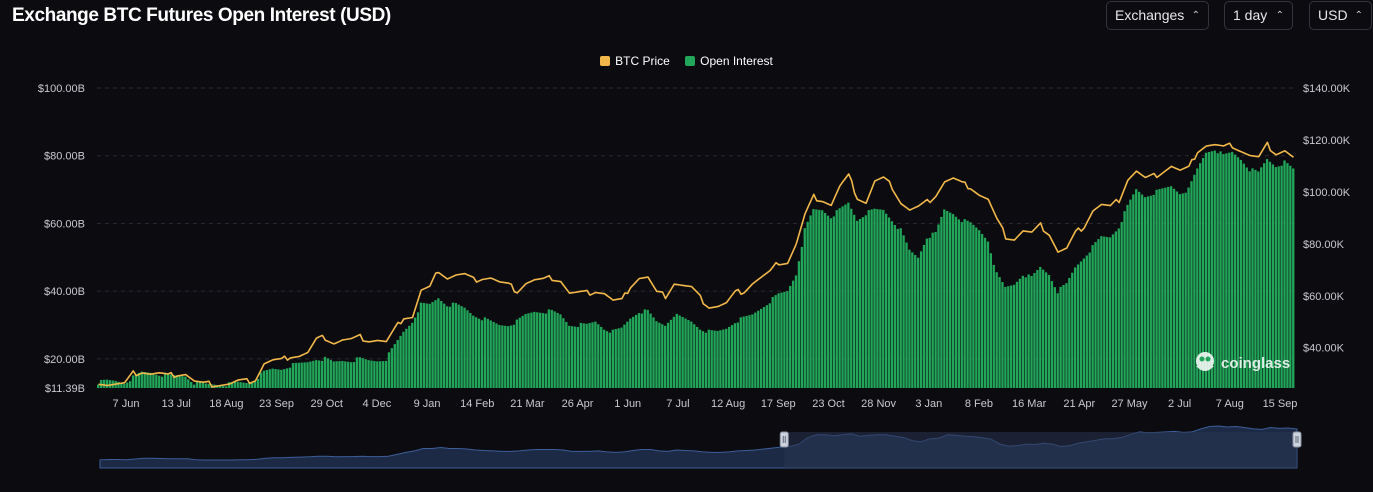 The height and width of the screenshot is (492, 1373). I want to click on watermark: coinglass, so click(1243, 362).